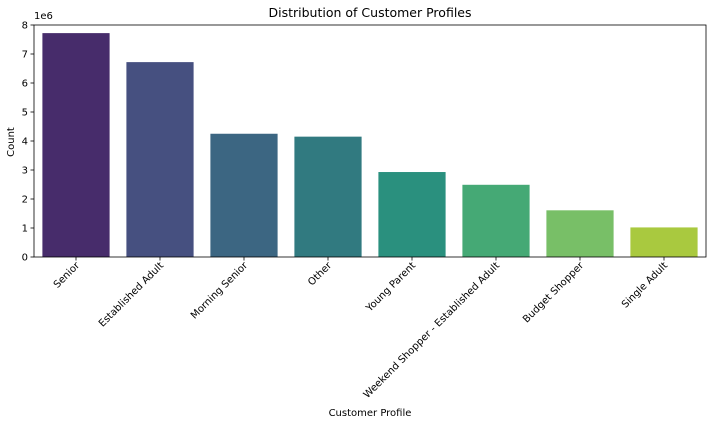 This screenshot has height=428, width=712. Describe the element at coordinates (370, 413) in the screenshot. I see `x-axis-label: Customer Profile` at that location.